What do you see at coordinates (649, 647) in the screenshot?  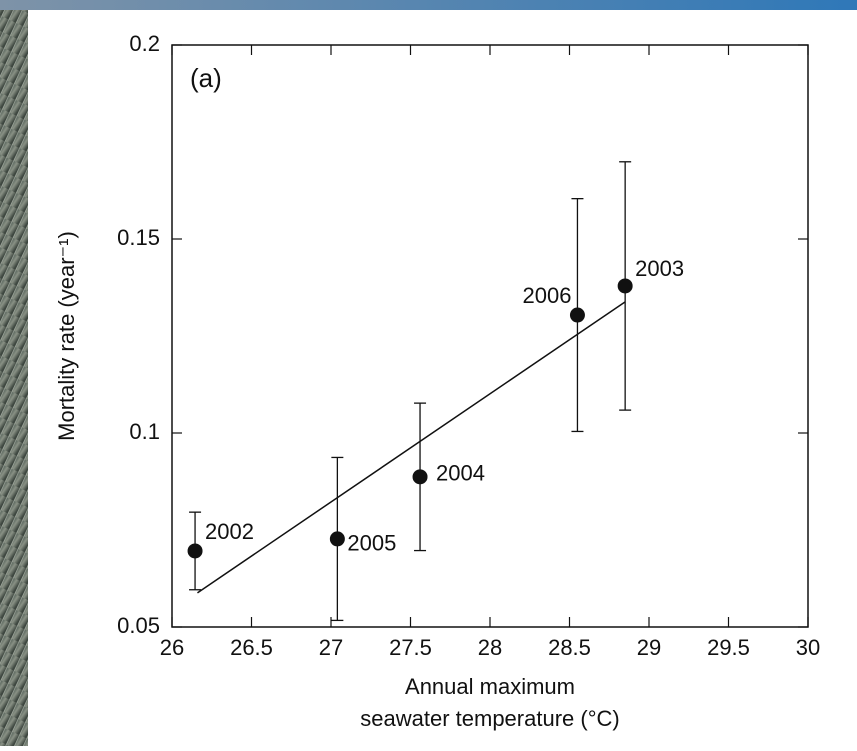 I see `x-tick-label: 29` at bounding box center [649, 647].